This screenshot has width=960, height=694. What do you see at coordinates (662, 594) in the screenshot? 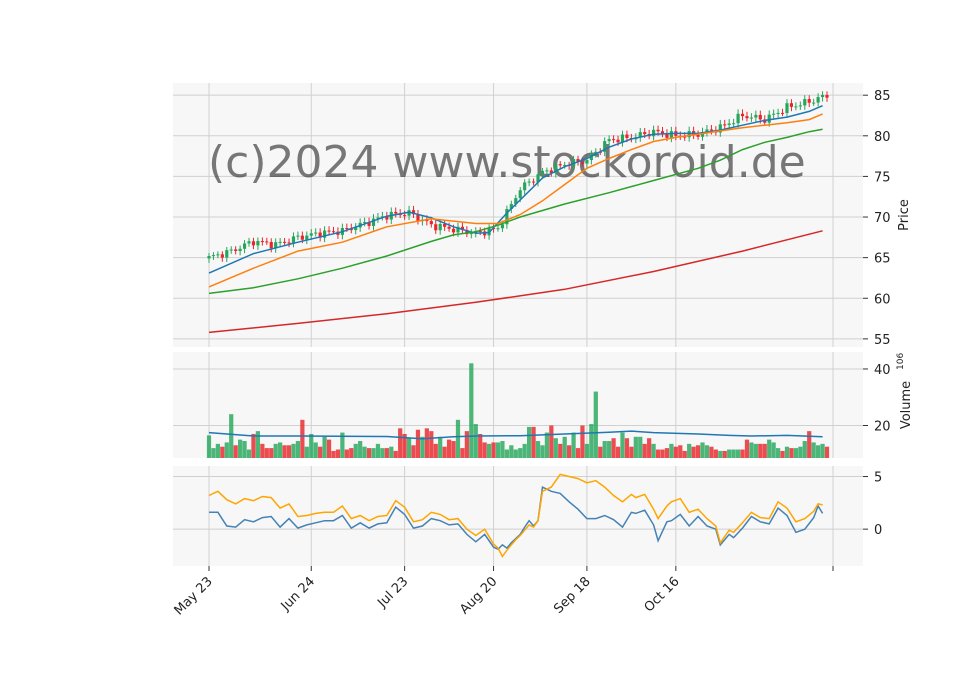
I see `x-tick-label: Oct 16` at bounding box center [662, 594].